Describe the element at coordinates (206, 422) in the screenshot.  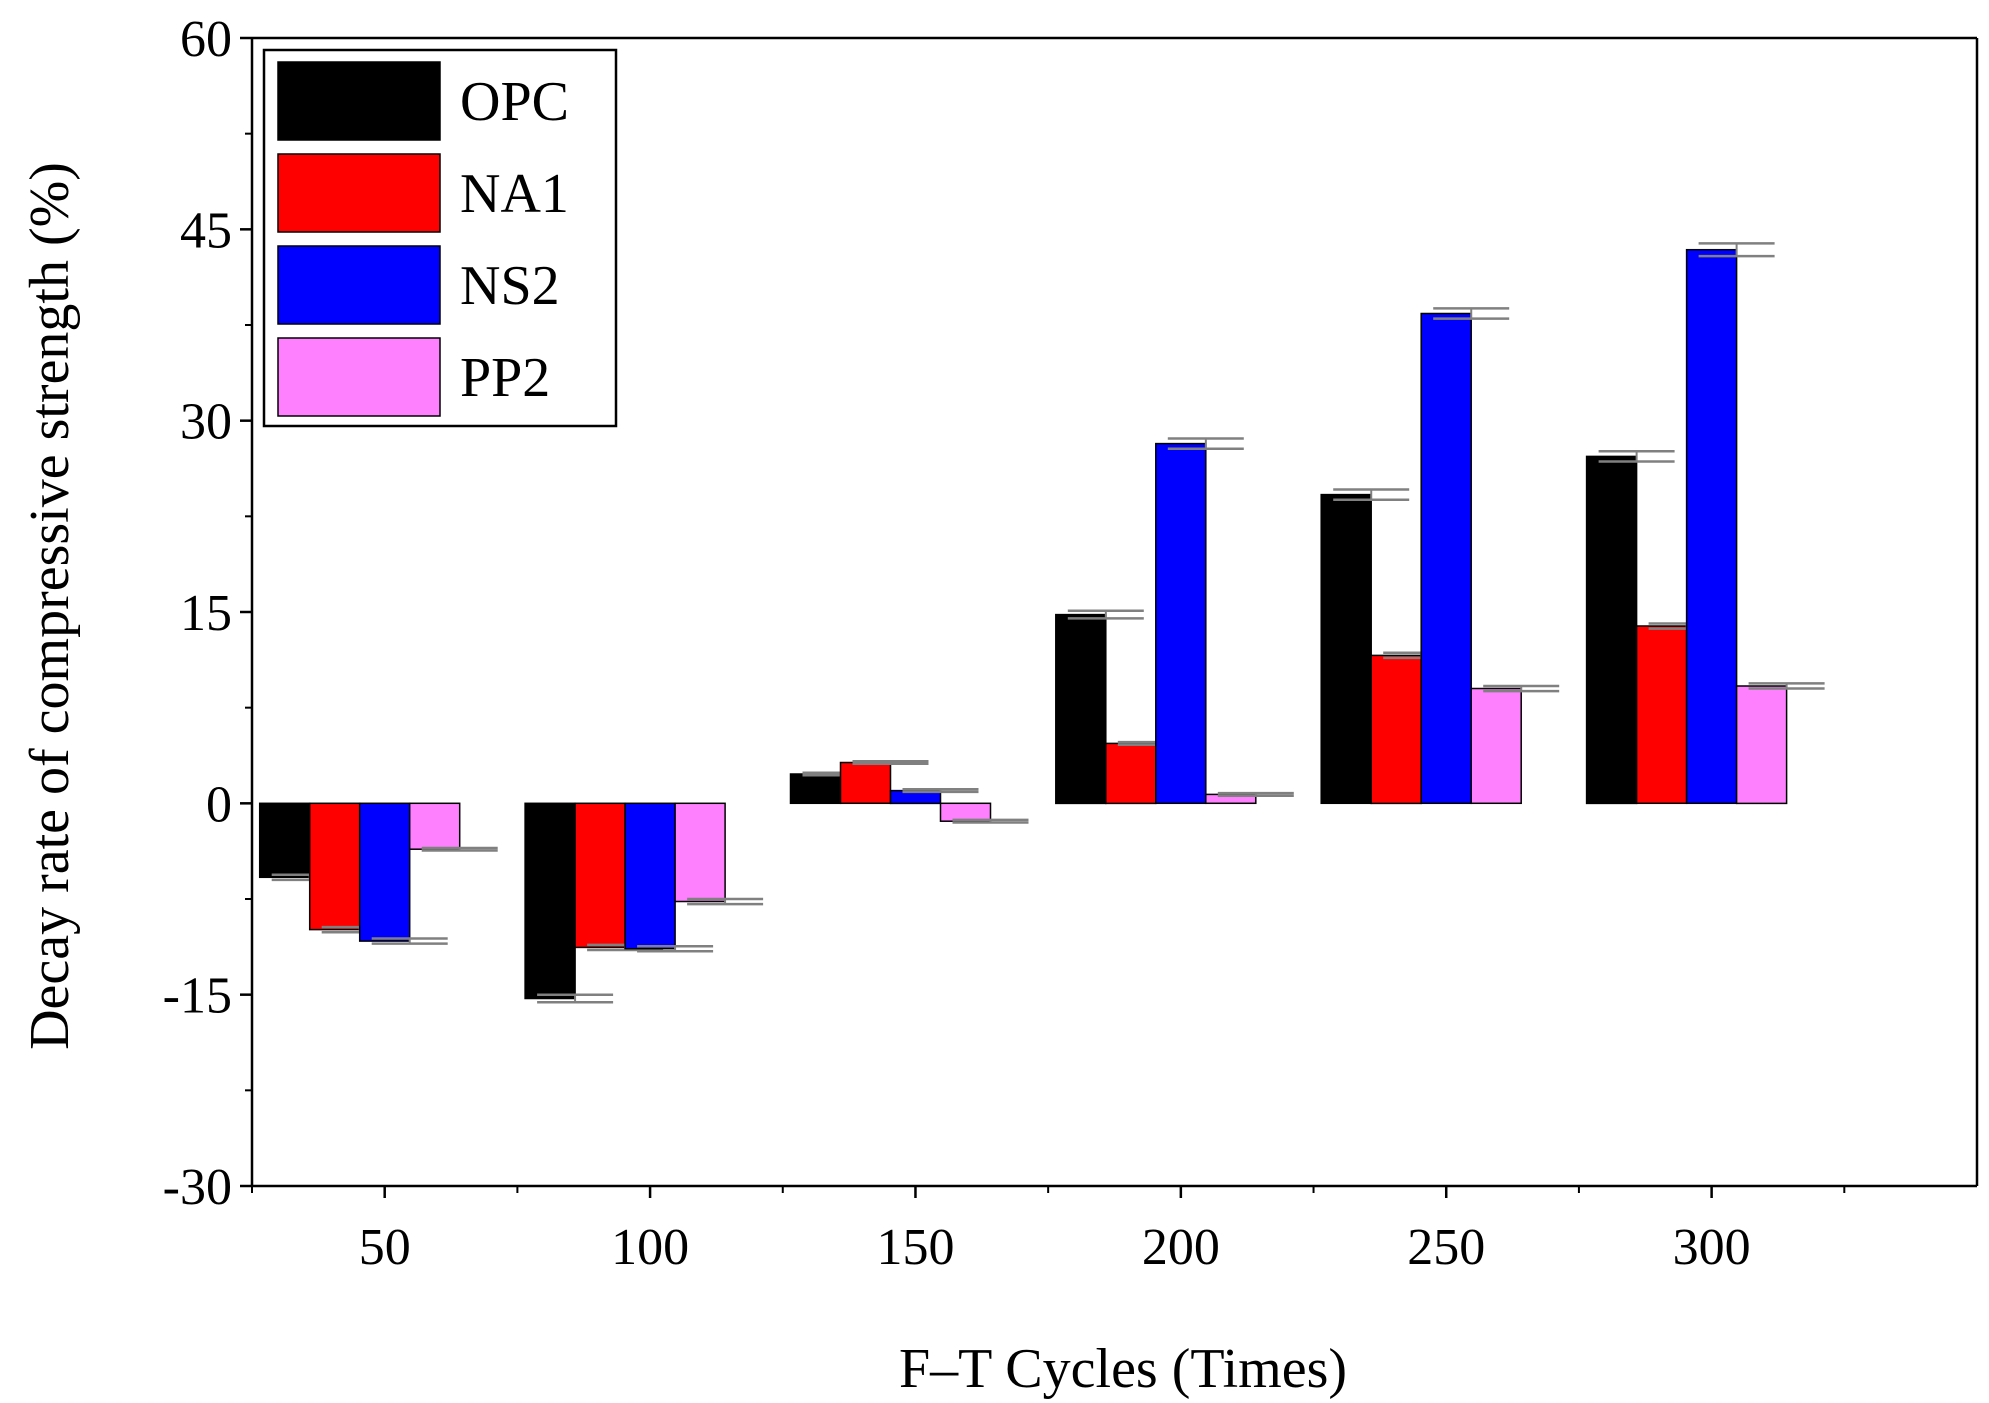
I see `y-tick-label: 30` at that location.